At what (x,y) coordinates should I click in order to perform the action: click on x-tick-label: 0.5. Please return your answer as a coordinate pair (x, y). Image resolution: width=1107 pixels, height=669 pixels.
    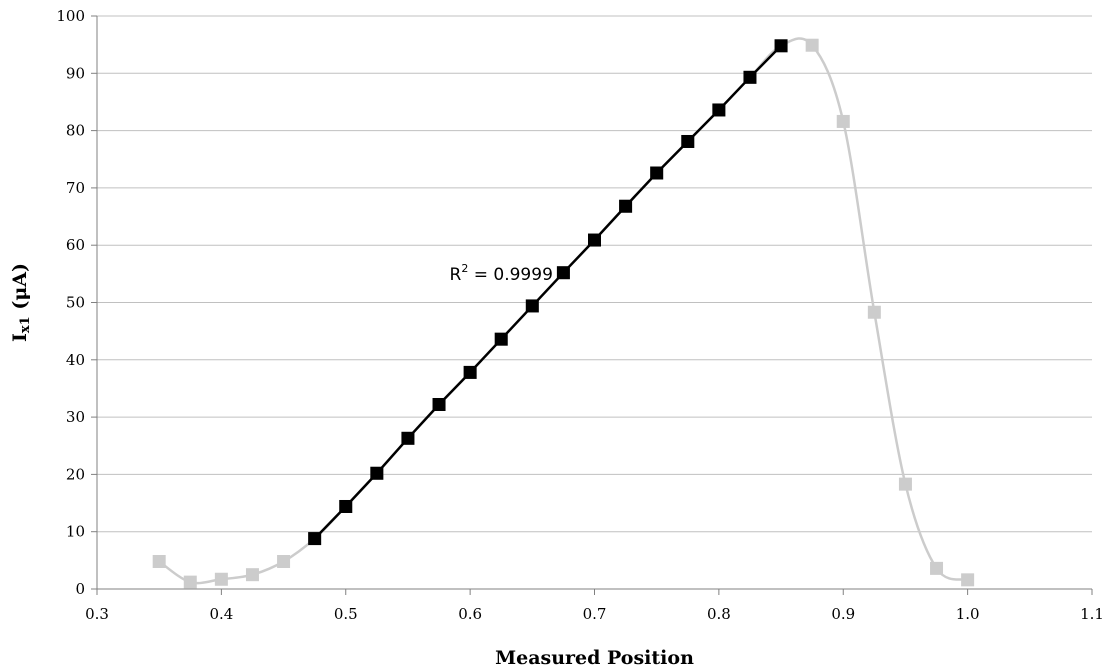
    Looking at the image, I should click on (346, 614).